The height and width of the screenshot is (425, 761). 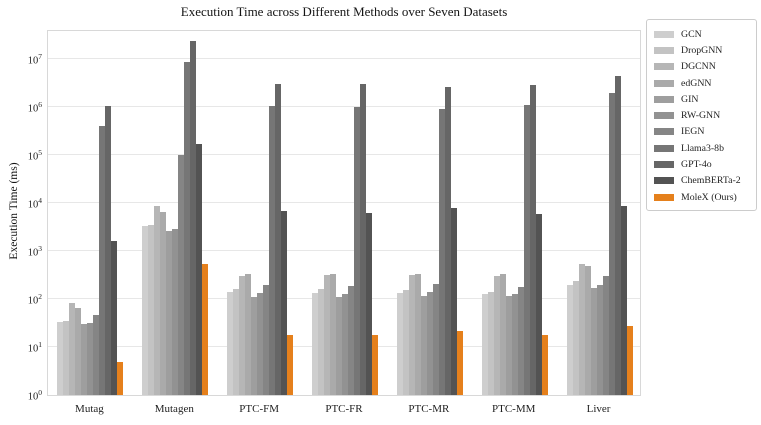 What do you see at coordinates (411, 335) in the screenshot?
I see `bar-dgcnn-ptc-mr` at bounding box center [411, 335].